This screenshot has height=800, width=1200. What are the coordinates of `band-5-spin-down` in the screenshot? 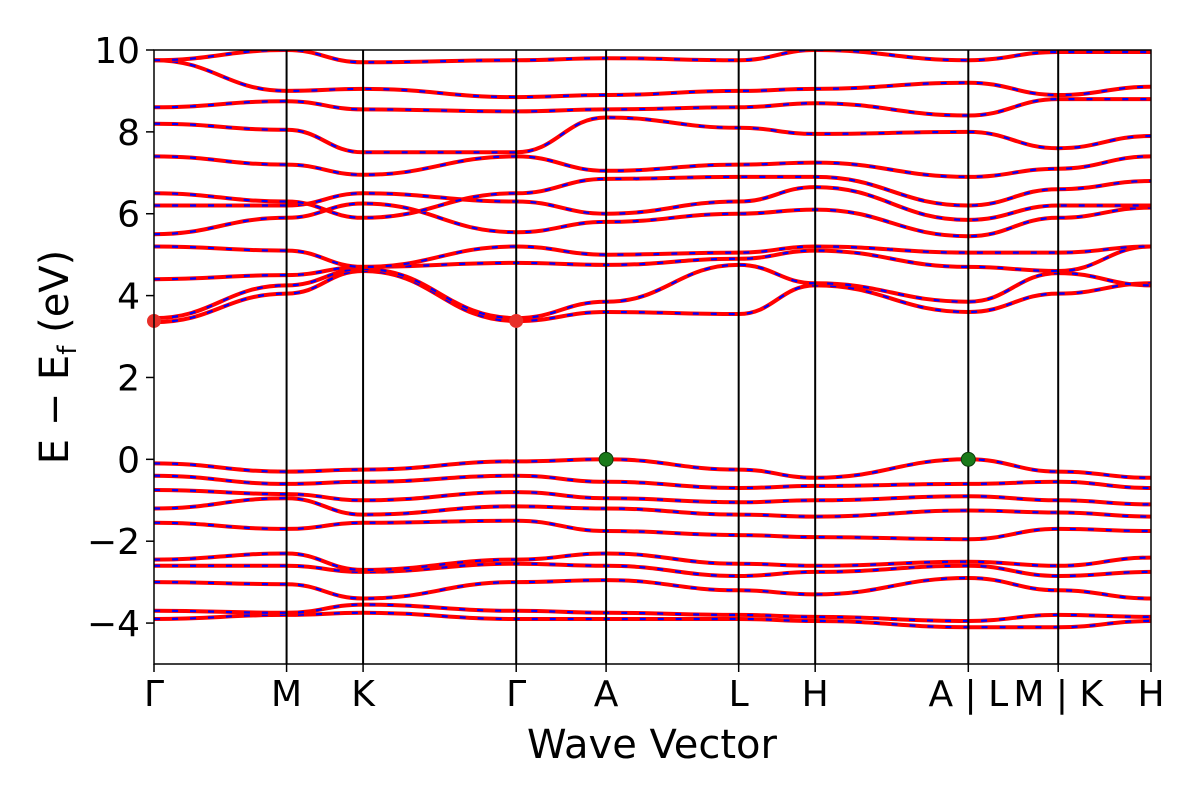 It's located at (652, 530).